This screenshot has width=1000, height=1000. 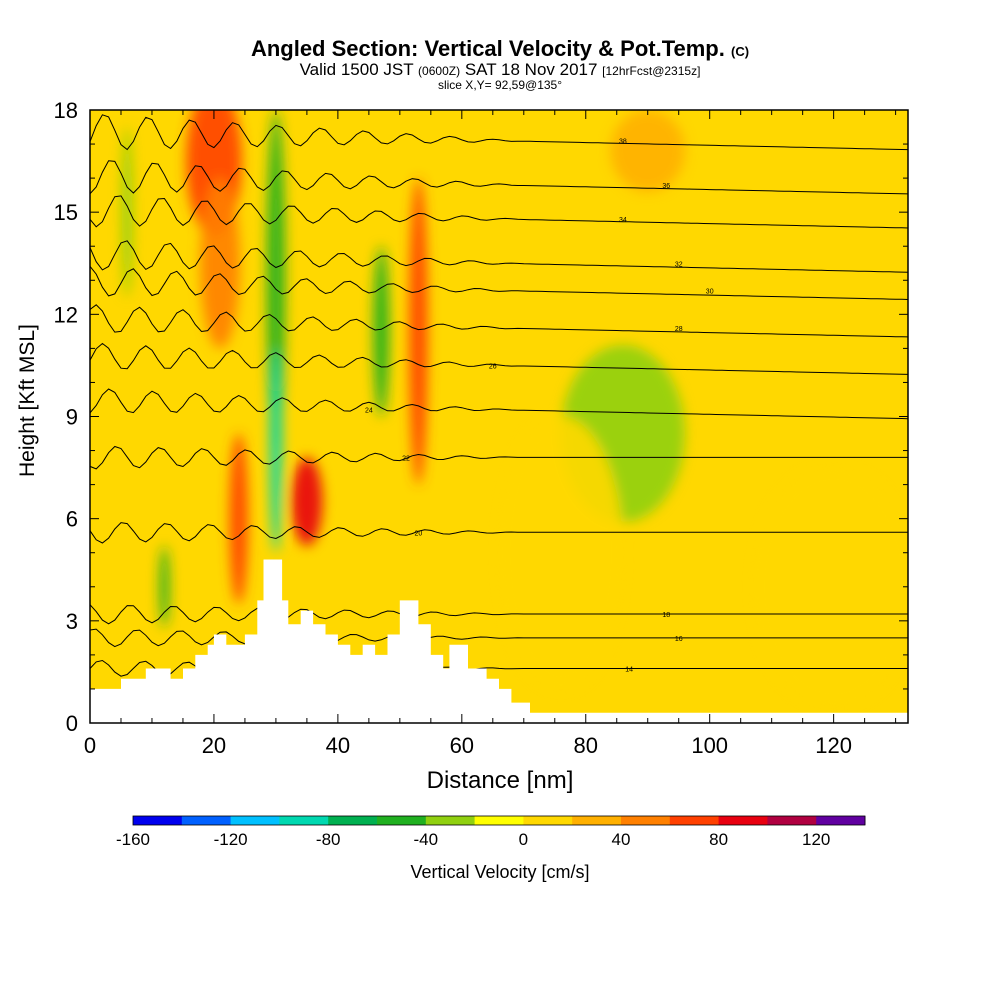 What do you see at coordinates (369, 411) in the screenshot?
I see `isentrope-label: 24` at bounding box center [369, 411].